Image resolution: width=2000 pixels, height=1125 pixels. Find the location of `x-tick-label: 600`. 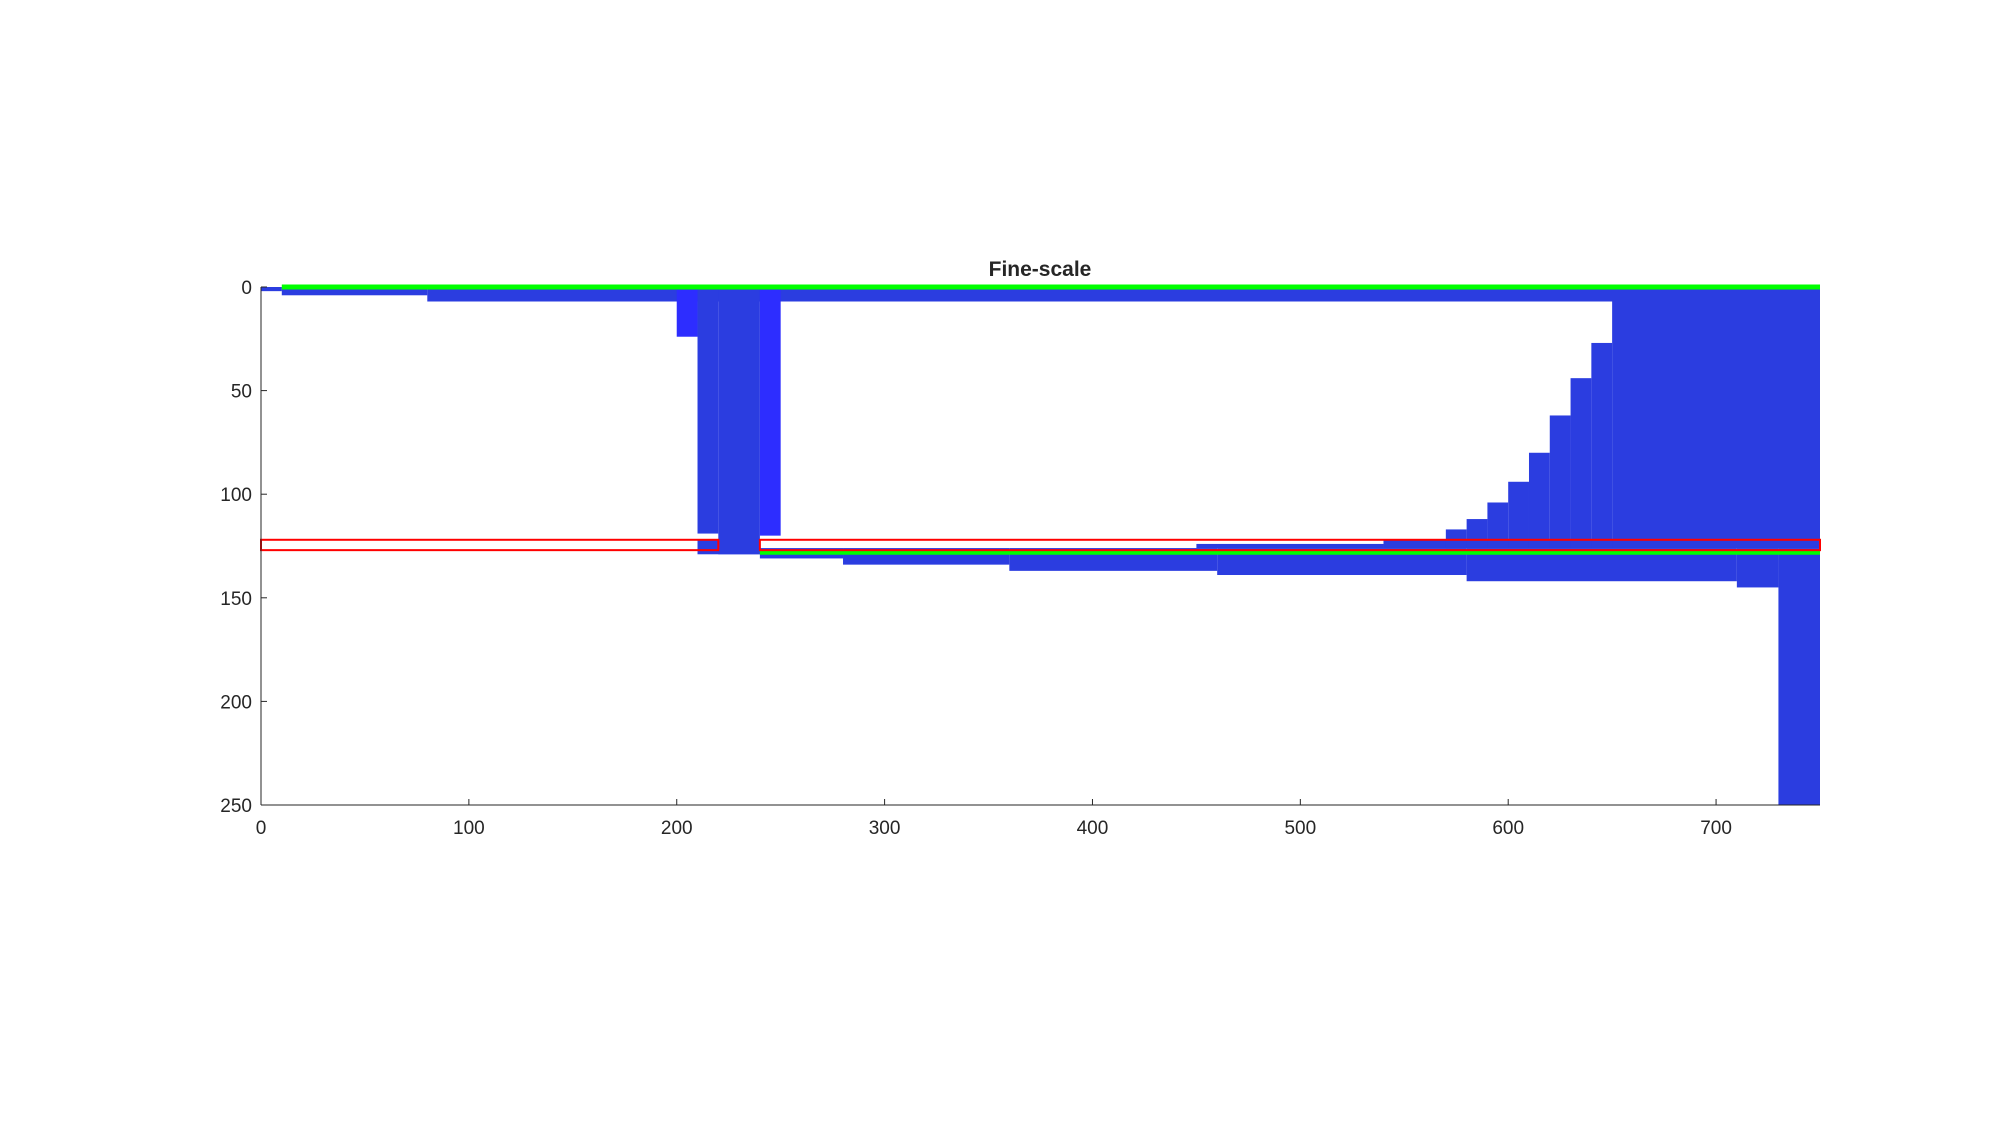

x-tick-label: 600 is located at coordinates (1508, 828).